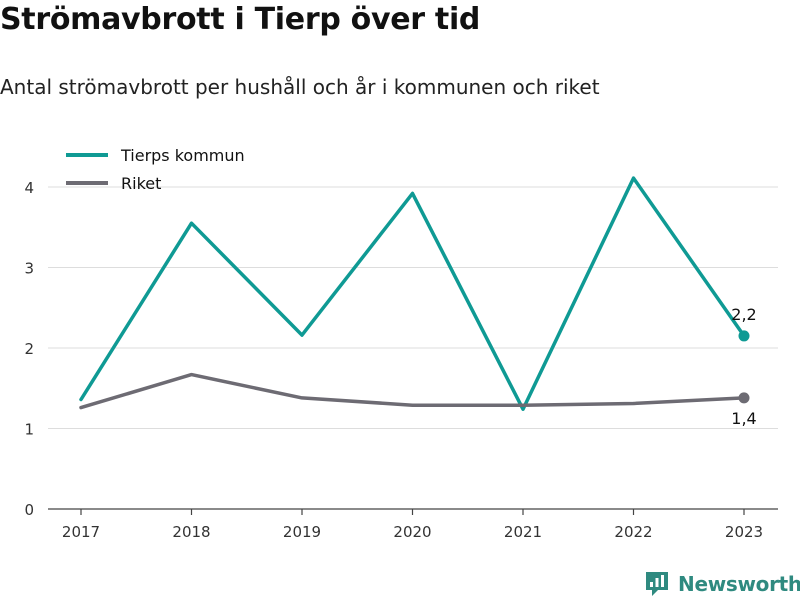  I want to click on series-line, so click(412, 391).